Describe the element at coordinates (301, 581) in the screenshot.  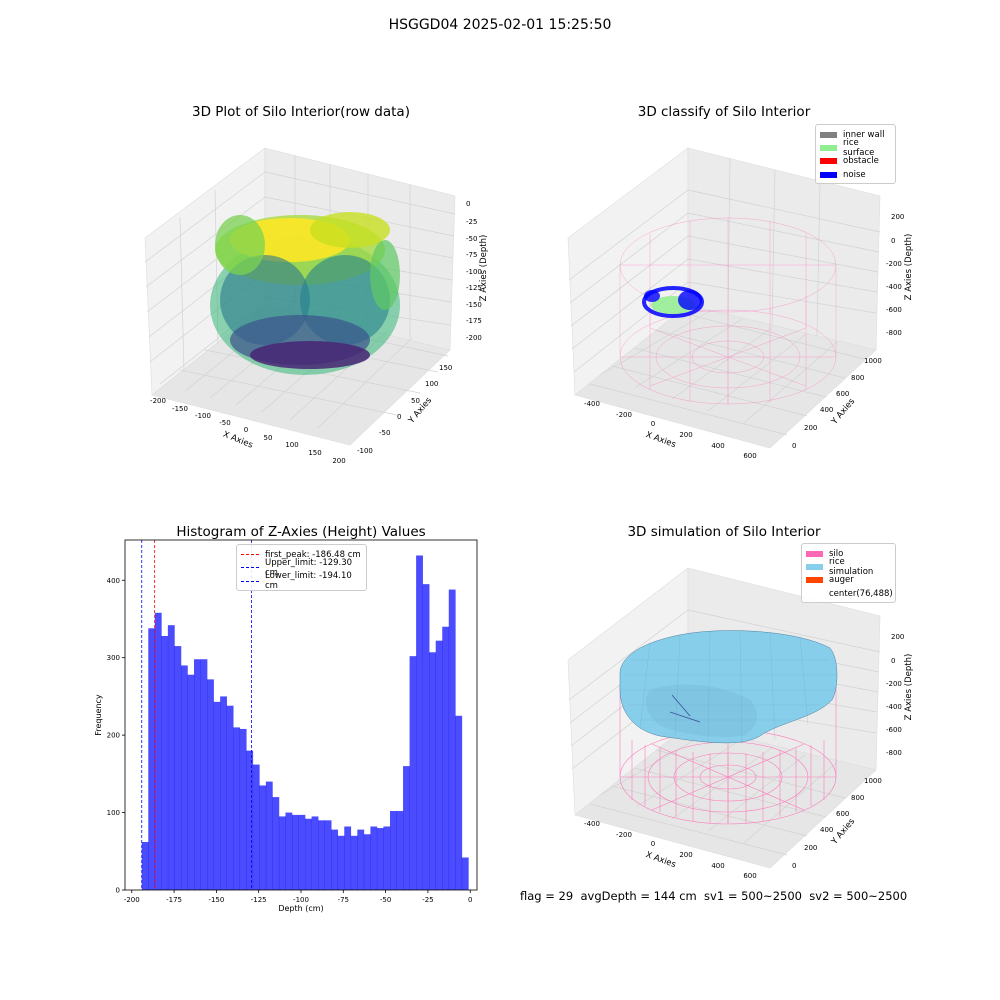
I see `legend-item: Lower_limit: -194.10 cm` at that location.